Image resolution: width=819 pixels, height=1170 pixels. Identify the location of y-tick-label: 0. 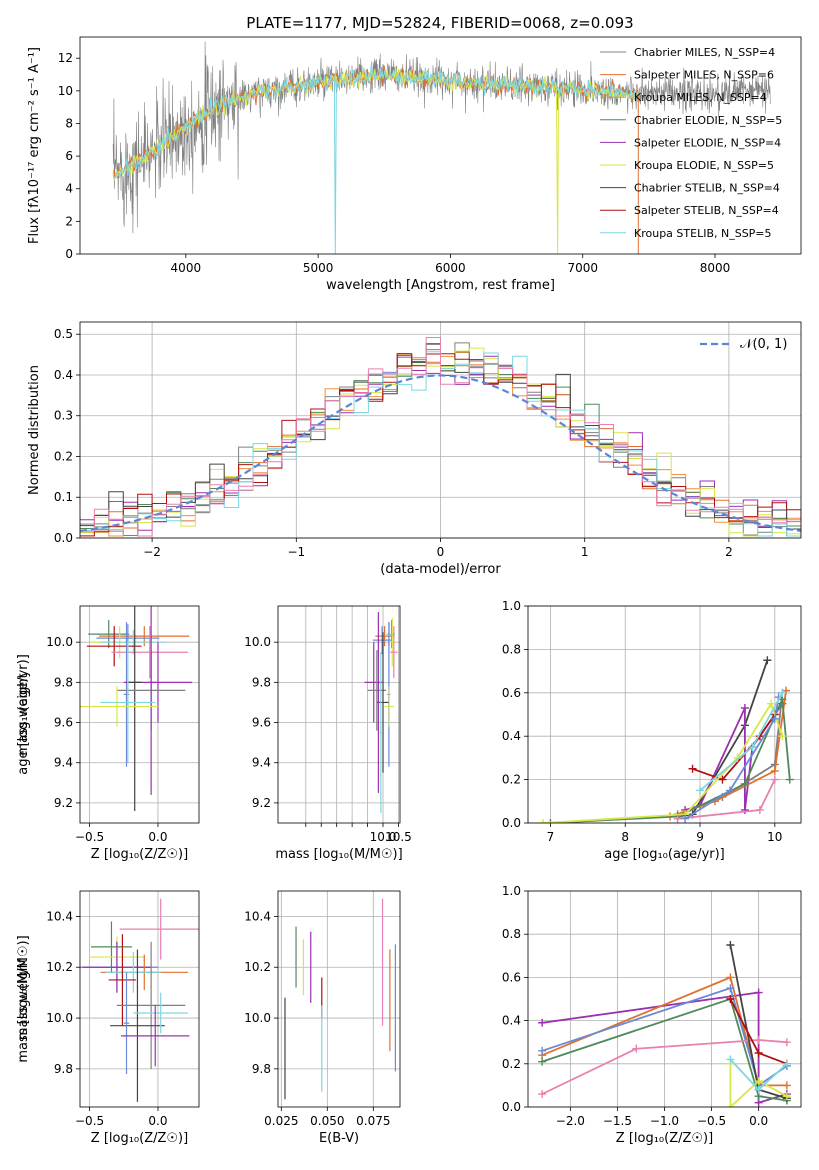
(69, 254).